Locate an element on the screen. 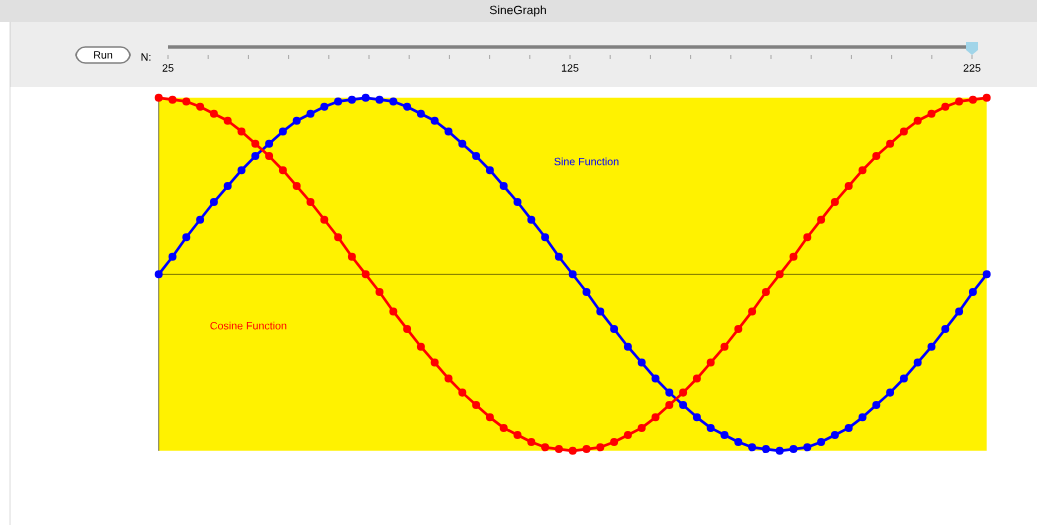 This screenshot has height=525, width=1037. text: Run is located at coordinates (103, 55).